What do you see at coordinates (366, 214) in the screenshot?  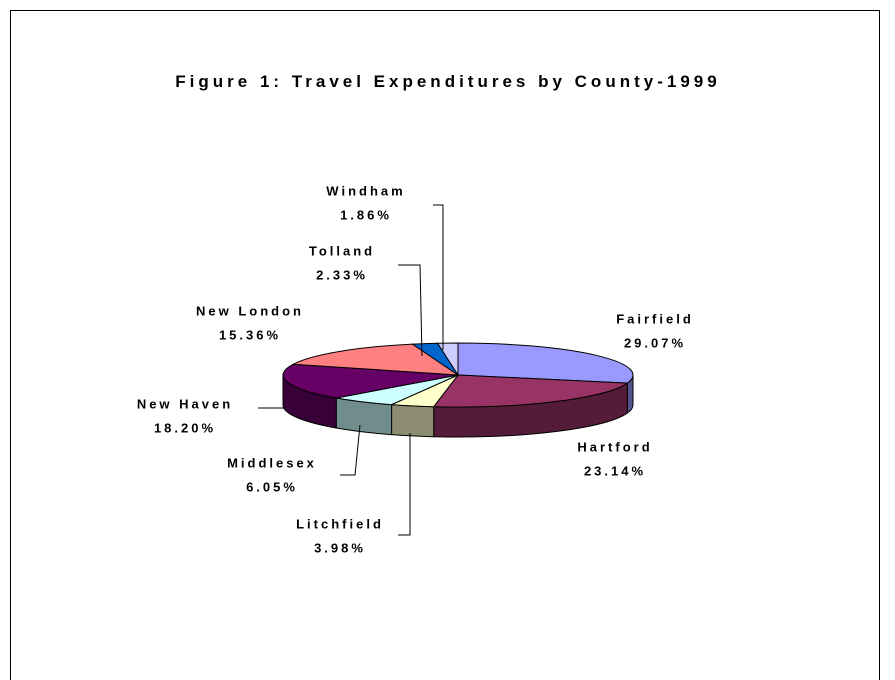 I see `slice-value-label: 1.86%` at bounding box center [366, 214].